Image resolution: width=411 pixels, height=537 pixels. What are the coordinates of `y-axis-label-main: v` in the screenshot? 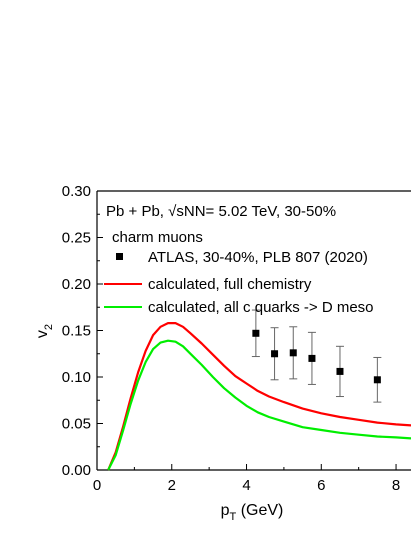 It's located at (42, 334).